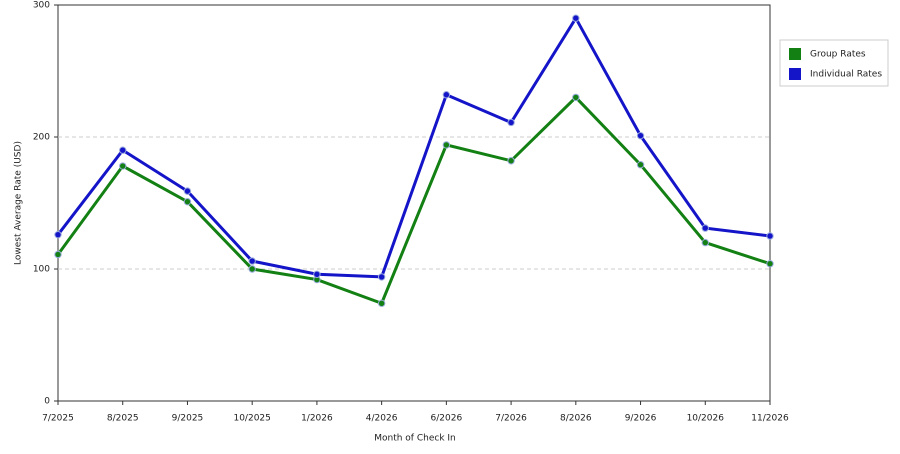  I want to click on x-tick-label: 6/2026, so click(447, 419).